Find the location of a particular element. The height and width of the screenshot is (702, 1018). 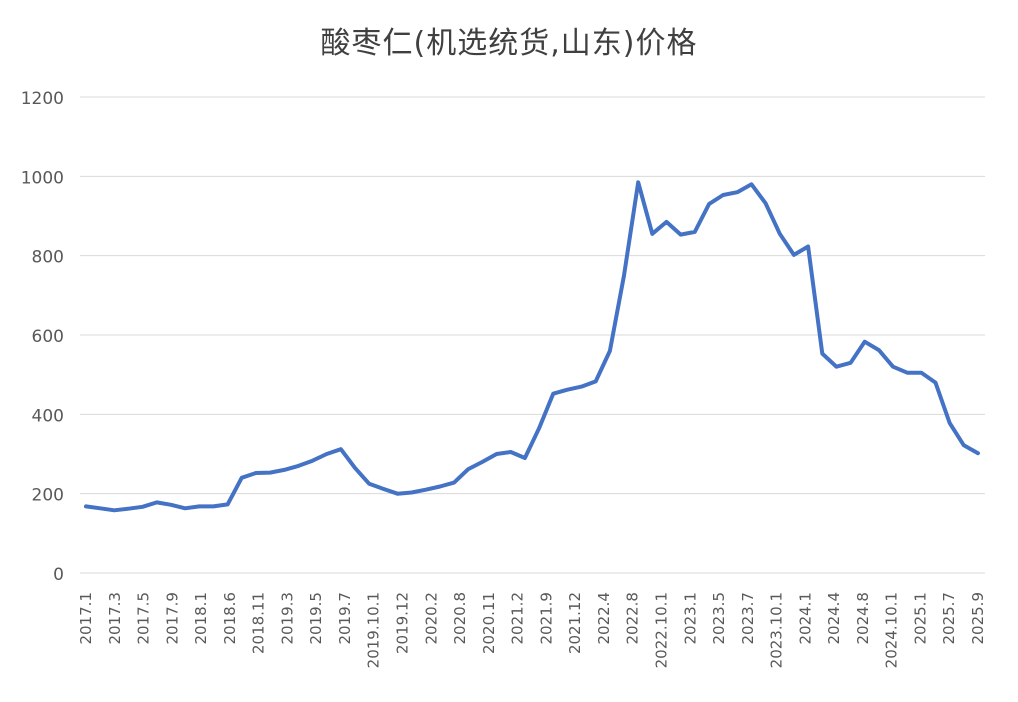

x-tick-label: 2019.7 is located at coordinates (345, 618).